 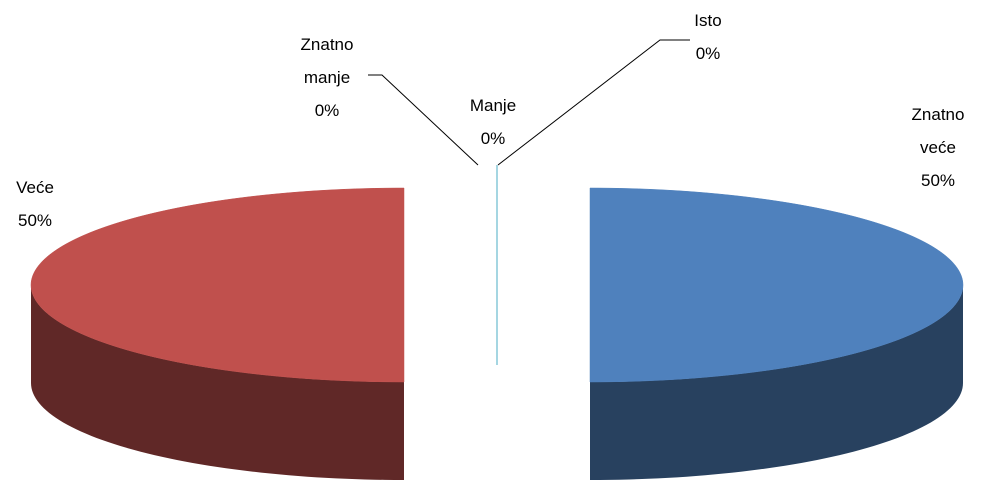 I want to click on data-label: Znatno veće 50%, so click(x=938, y=147).